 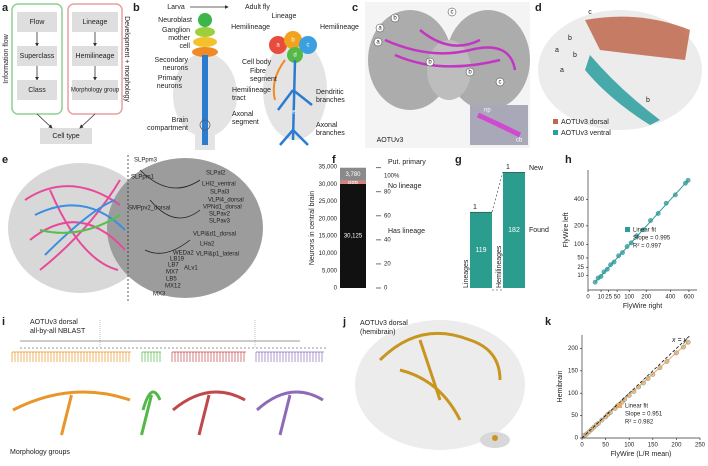 What do you see at coordinates (330, 92) in the screenshot?
I see `label: Dendritic` at bounding box center [330, 92].